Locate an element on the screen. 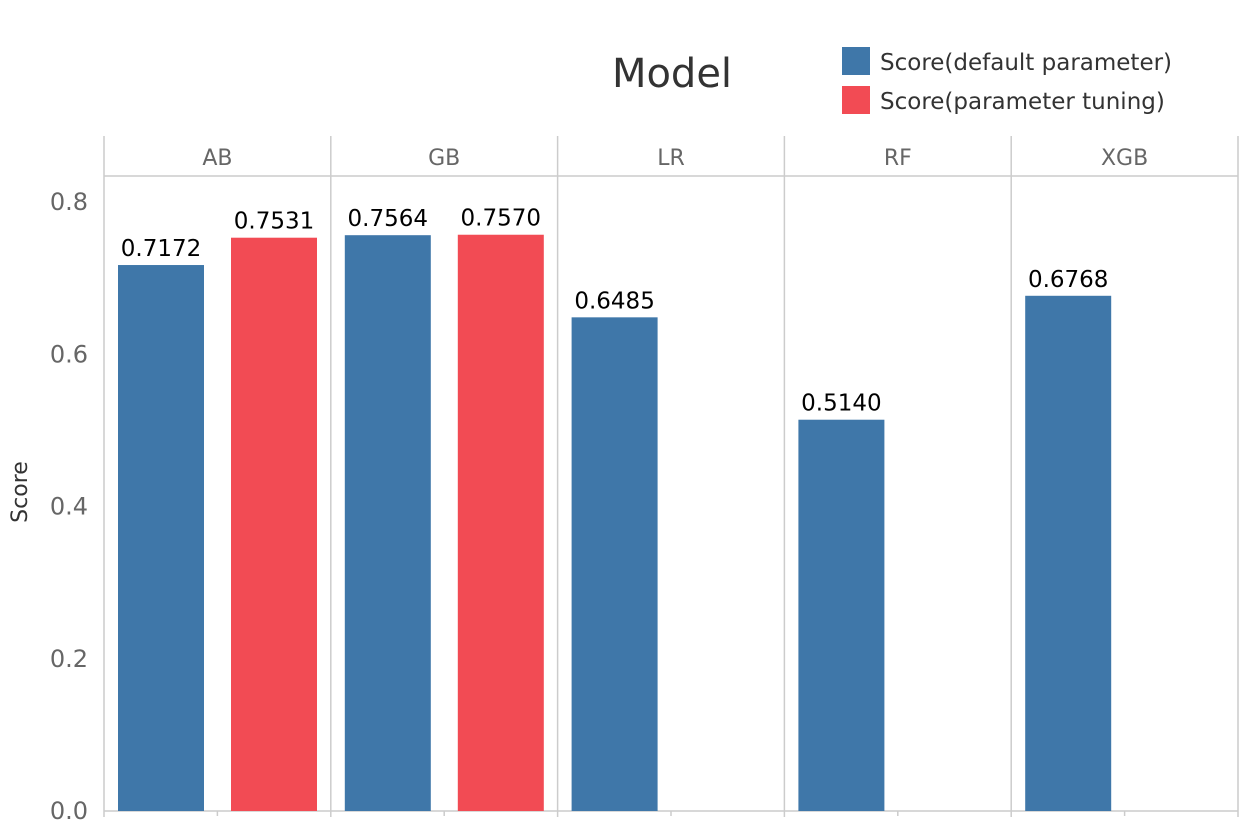 The width and height of the screenshot is (1244, 820). panel-label-ab: AB is located at coordinates (217, 158).